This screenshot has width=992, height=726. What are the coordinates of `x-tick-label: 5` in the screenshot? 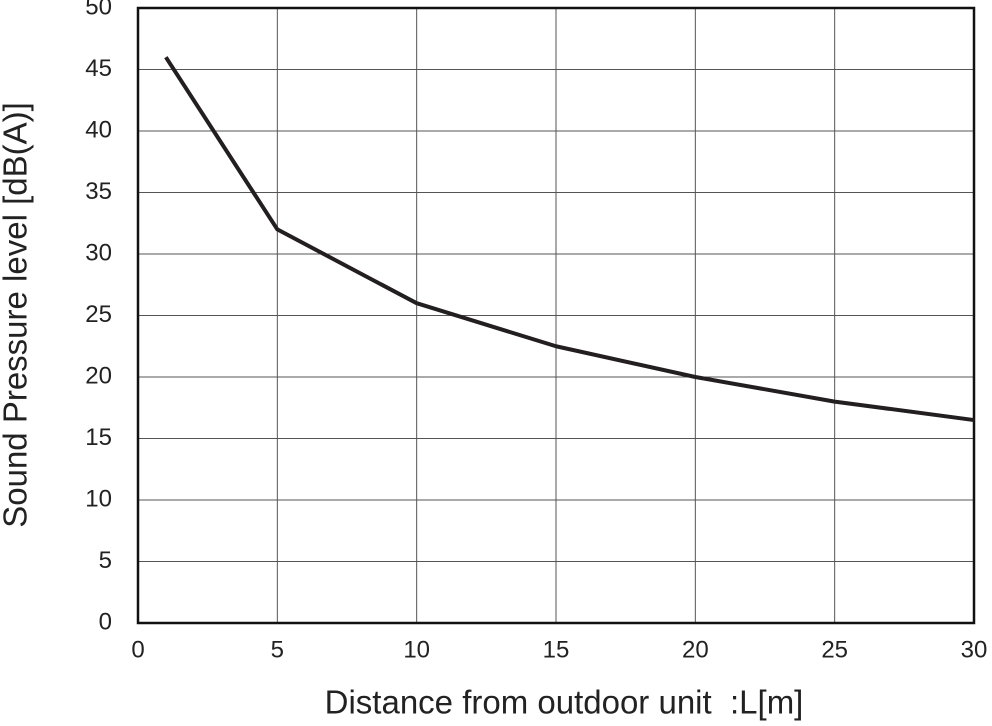 It's located at (277, 649).